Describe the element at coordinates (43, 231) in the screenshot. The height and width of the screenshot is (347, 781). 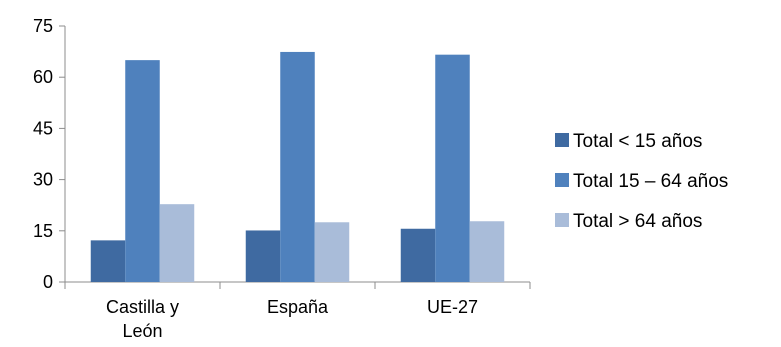
I see `y-tick-label: 15` at that location.